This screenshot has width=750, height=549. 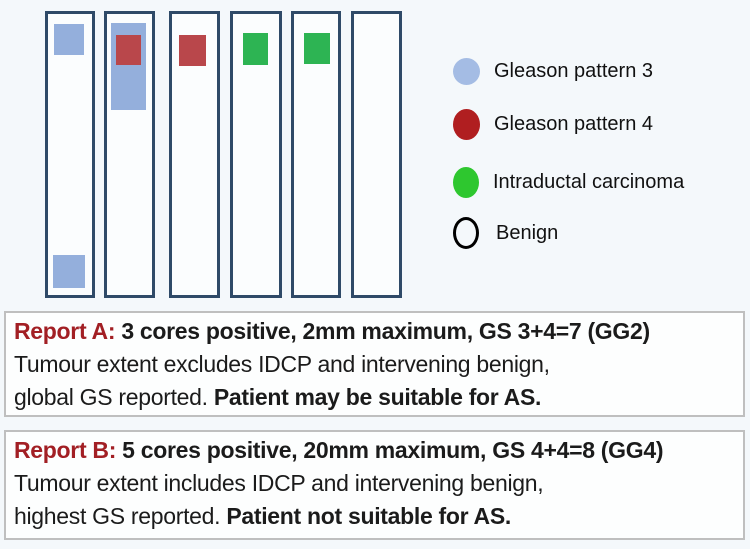 What do you see at coordinates (527, 232) in the screenshot?
I see `legend-label: Benign` at bounding box center [527, 232].